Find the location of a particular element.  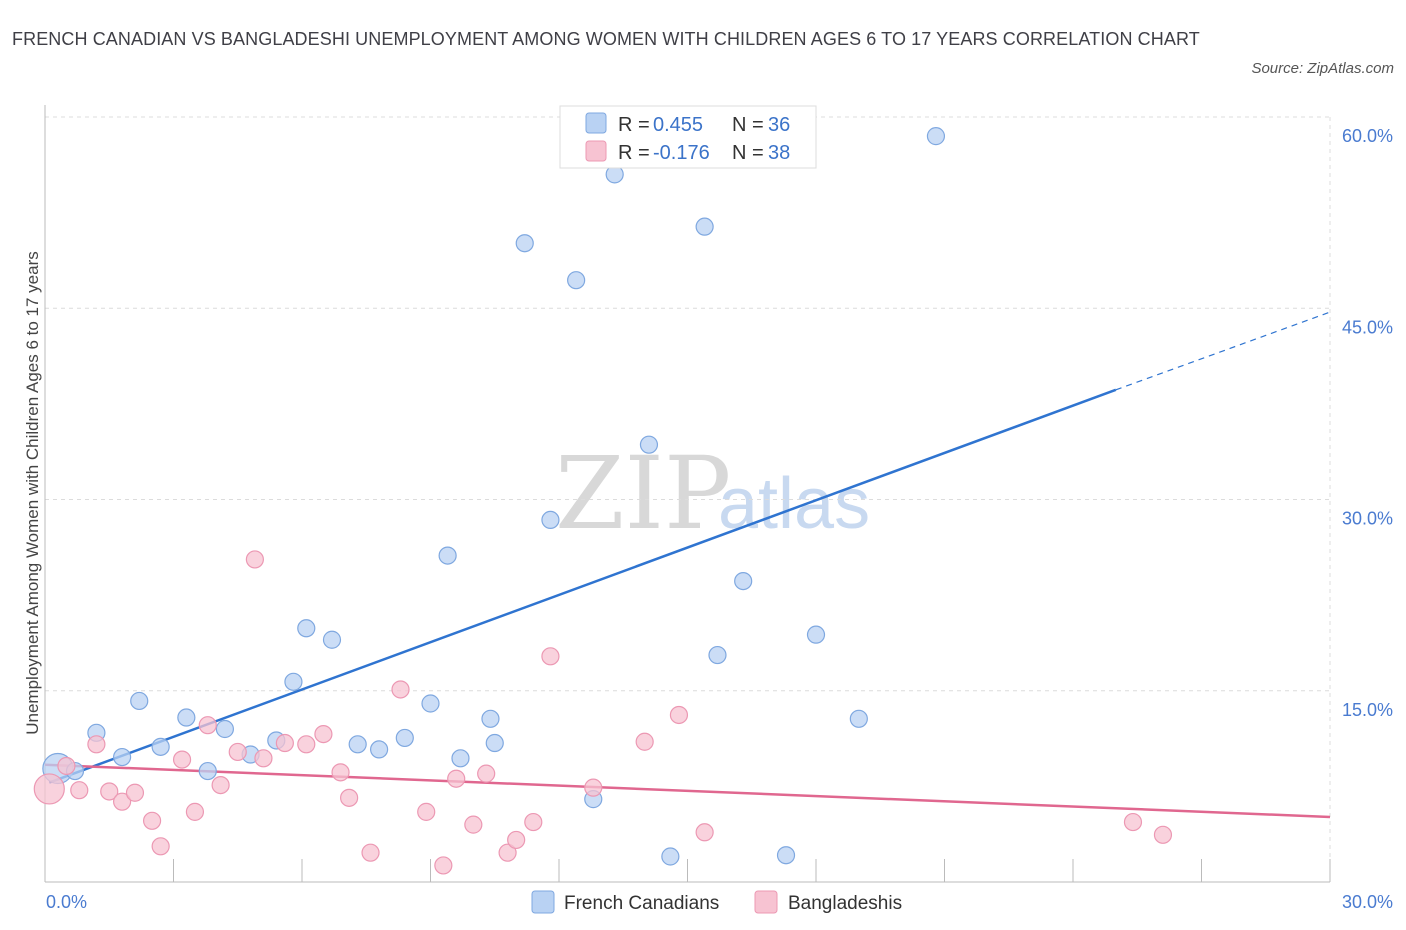

legend-top-r-value-0: 0.455 is located at coordinates (678, 125).